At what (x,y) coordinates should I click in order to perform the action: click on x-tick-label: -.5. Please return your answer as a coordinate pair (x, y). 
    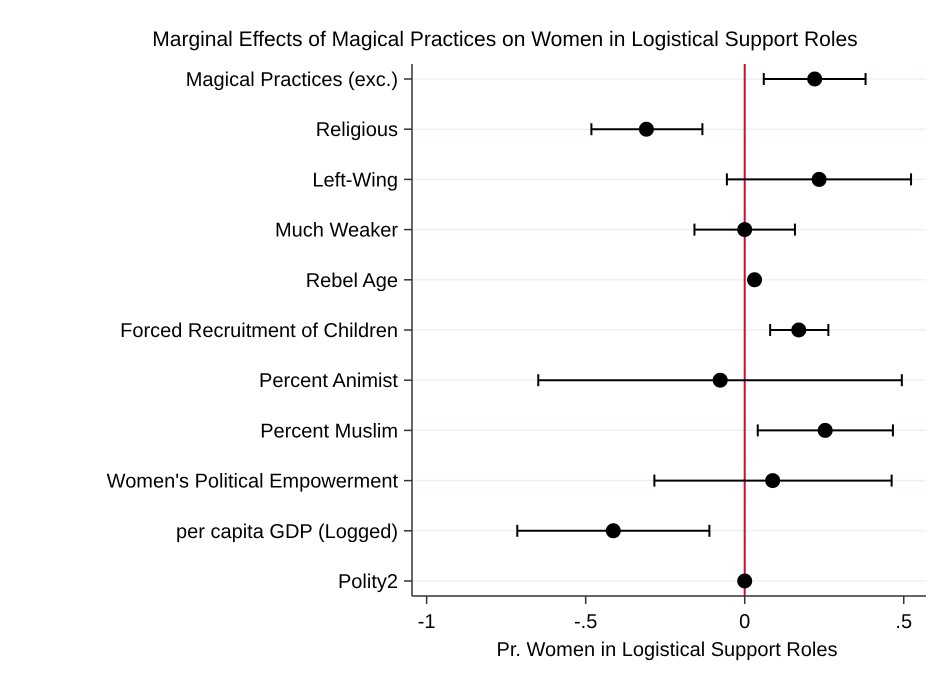
    Looking at the image, I should click on (586, 622).